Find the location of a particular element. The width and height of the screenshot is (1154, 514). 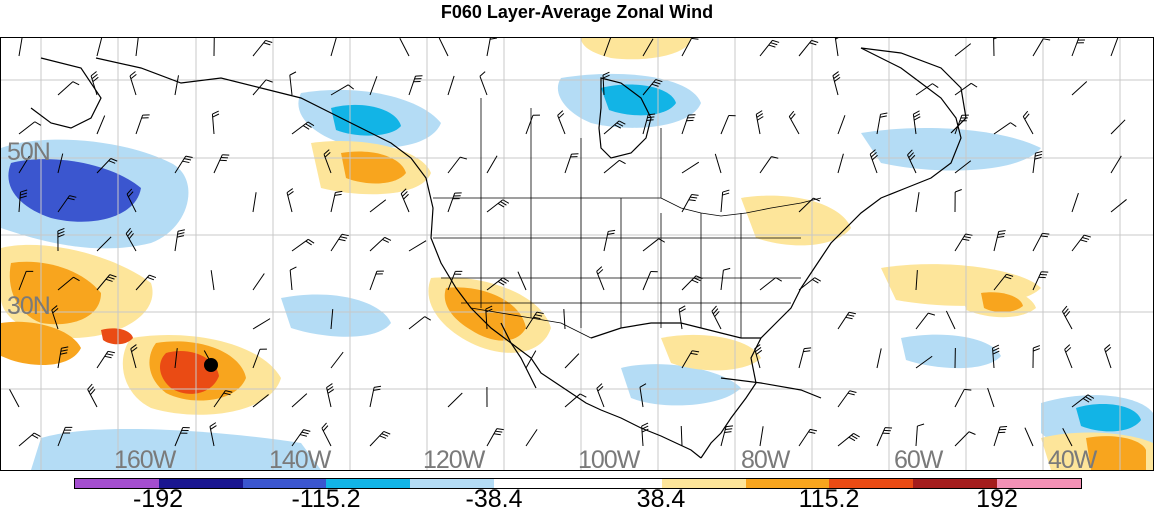

lon-label-120w: 120W is located at coordinates (453, 458).